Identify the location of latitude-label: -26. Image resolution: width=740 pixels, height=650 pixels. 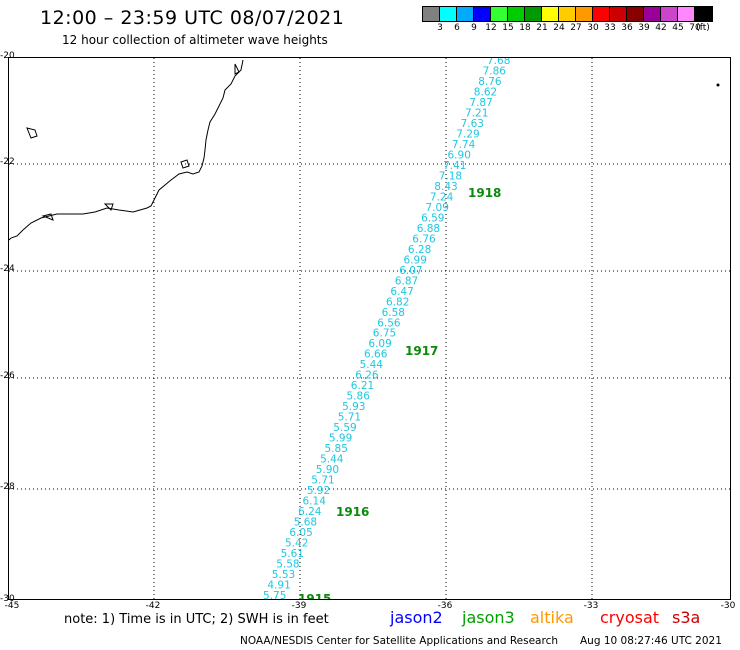
(7, 376).